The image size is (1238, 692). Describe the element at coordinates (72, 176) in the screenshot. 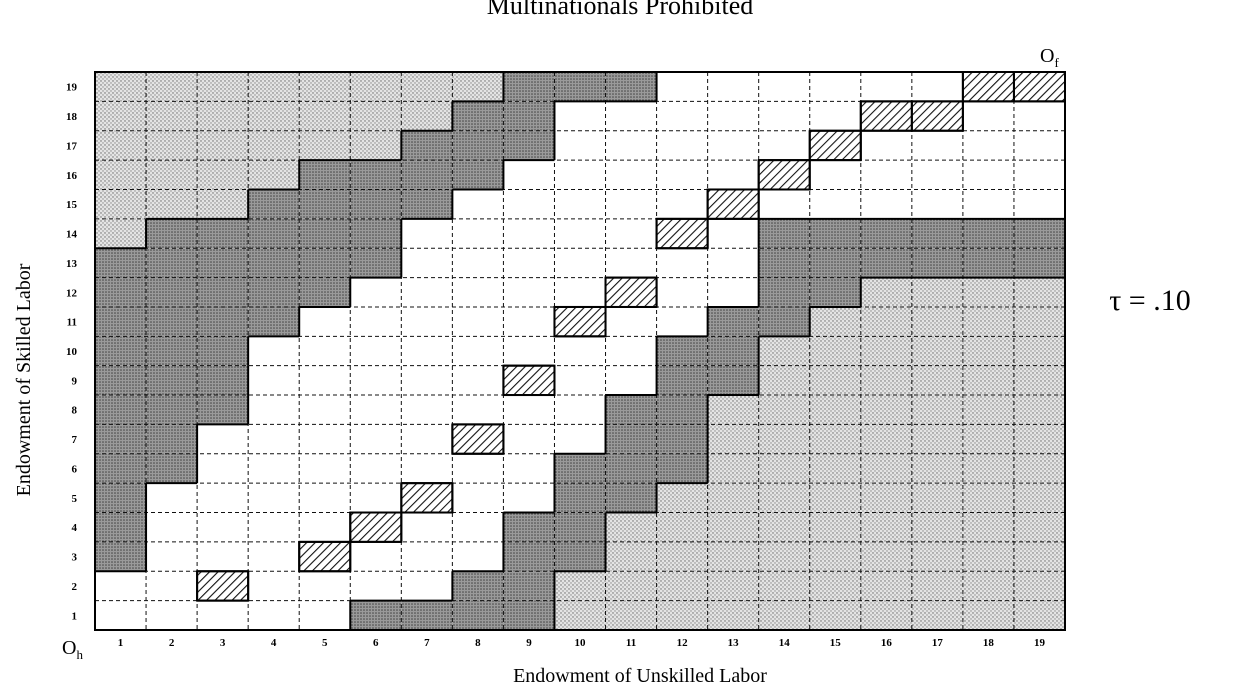

I see `y-tick-label: 16` at that location.